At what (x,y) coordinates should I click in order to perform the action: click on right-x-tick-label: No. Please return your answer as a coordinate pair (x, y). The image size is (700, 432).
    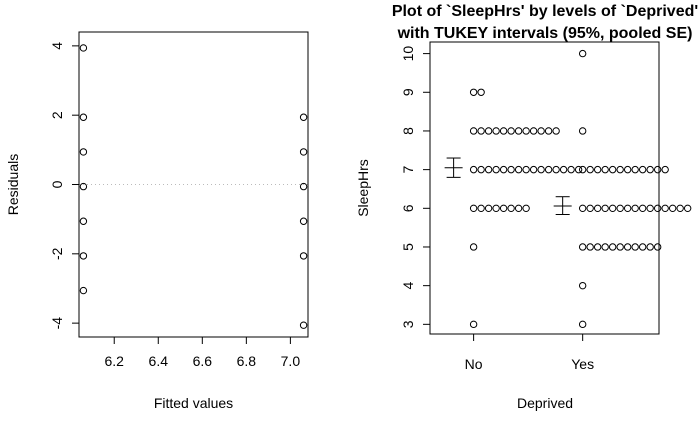
    Looking at the image, I should click on (474, 364).